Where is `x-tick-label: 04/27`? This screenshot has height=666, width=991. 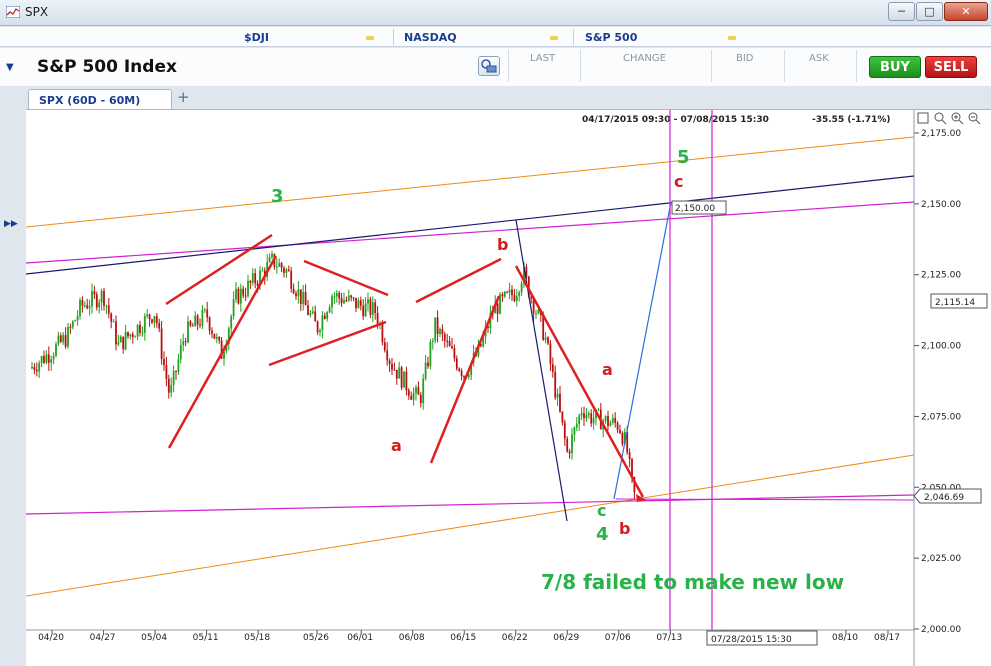 x-tick-label: 04/27 is located at coordinates (103, 638).